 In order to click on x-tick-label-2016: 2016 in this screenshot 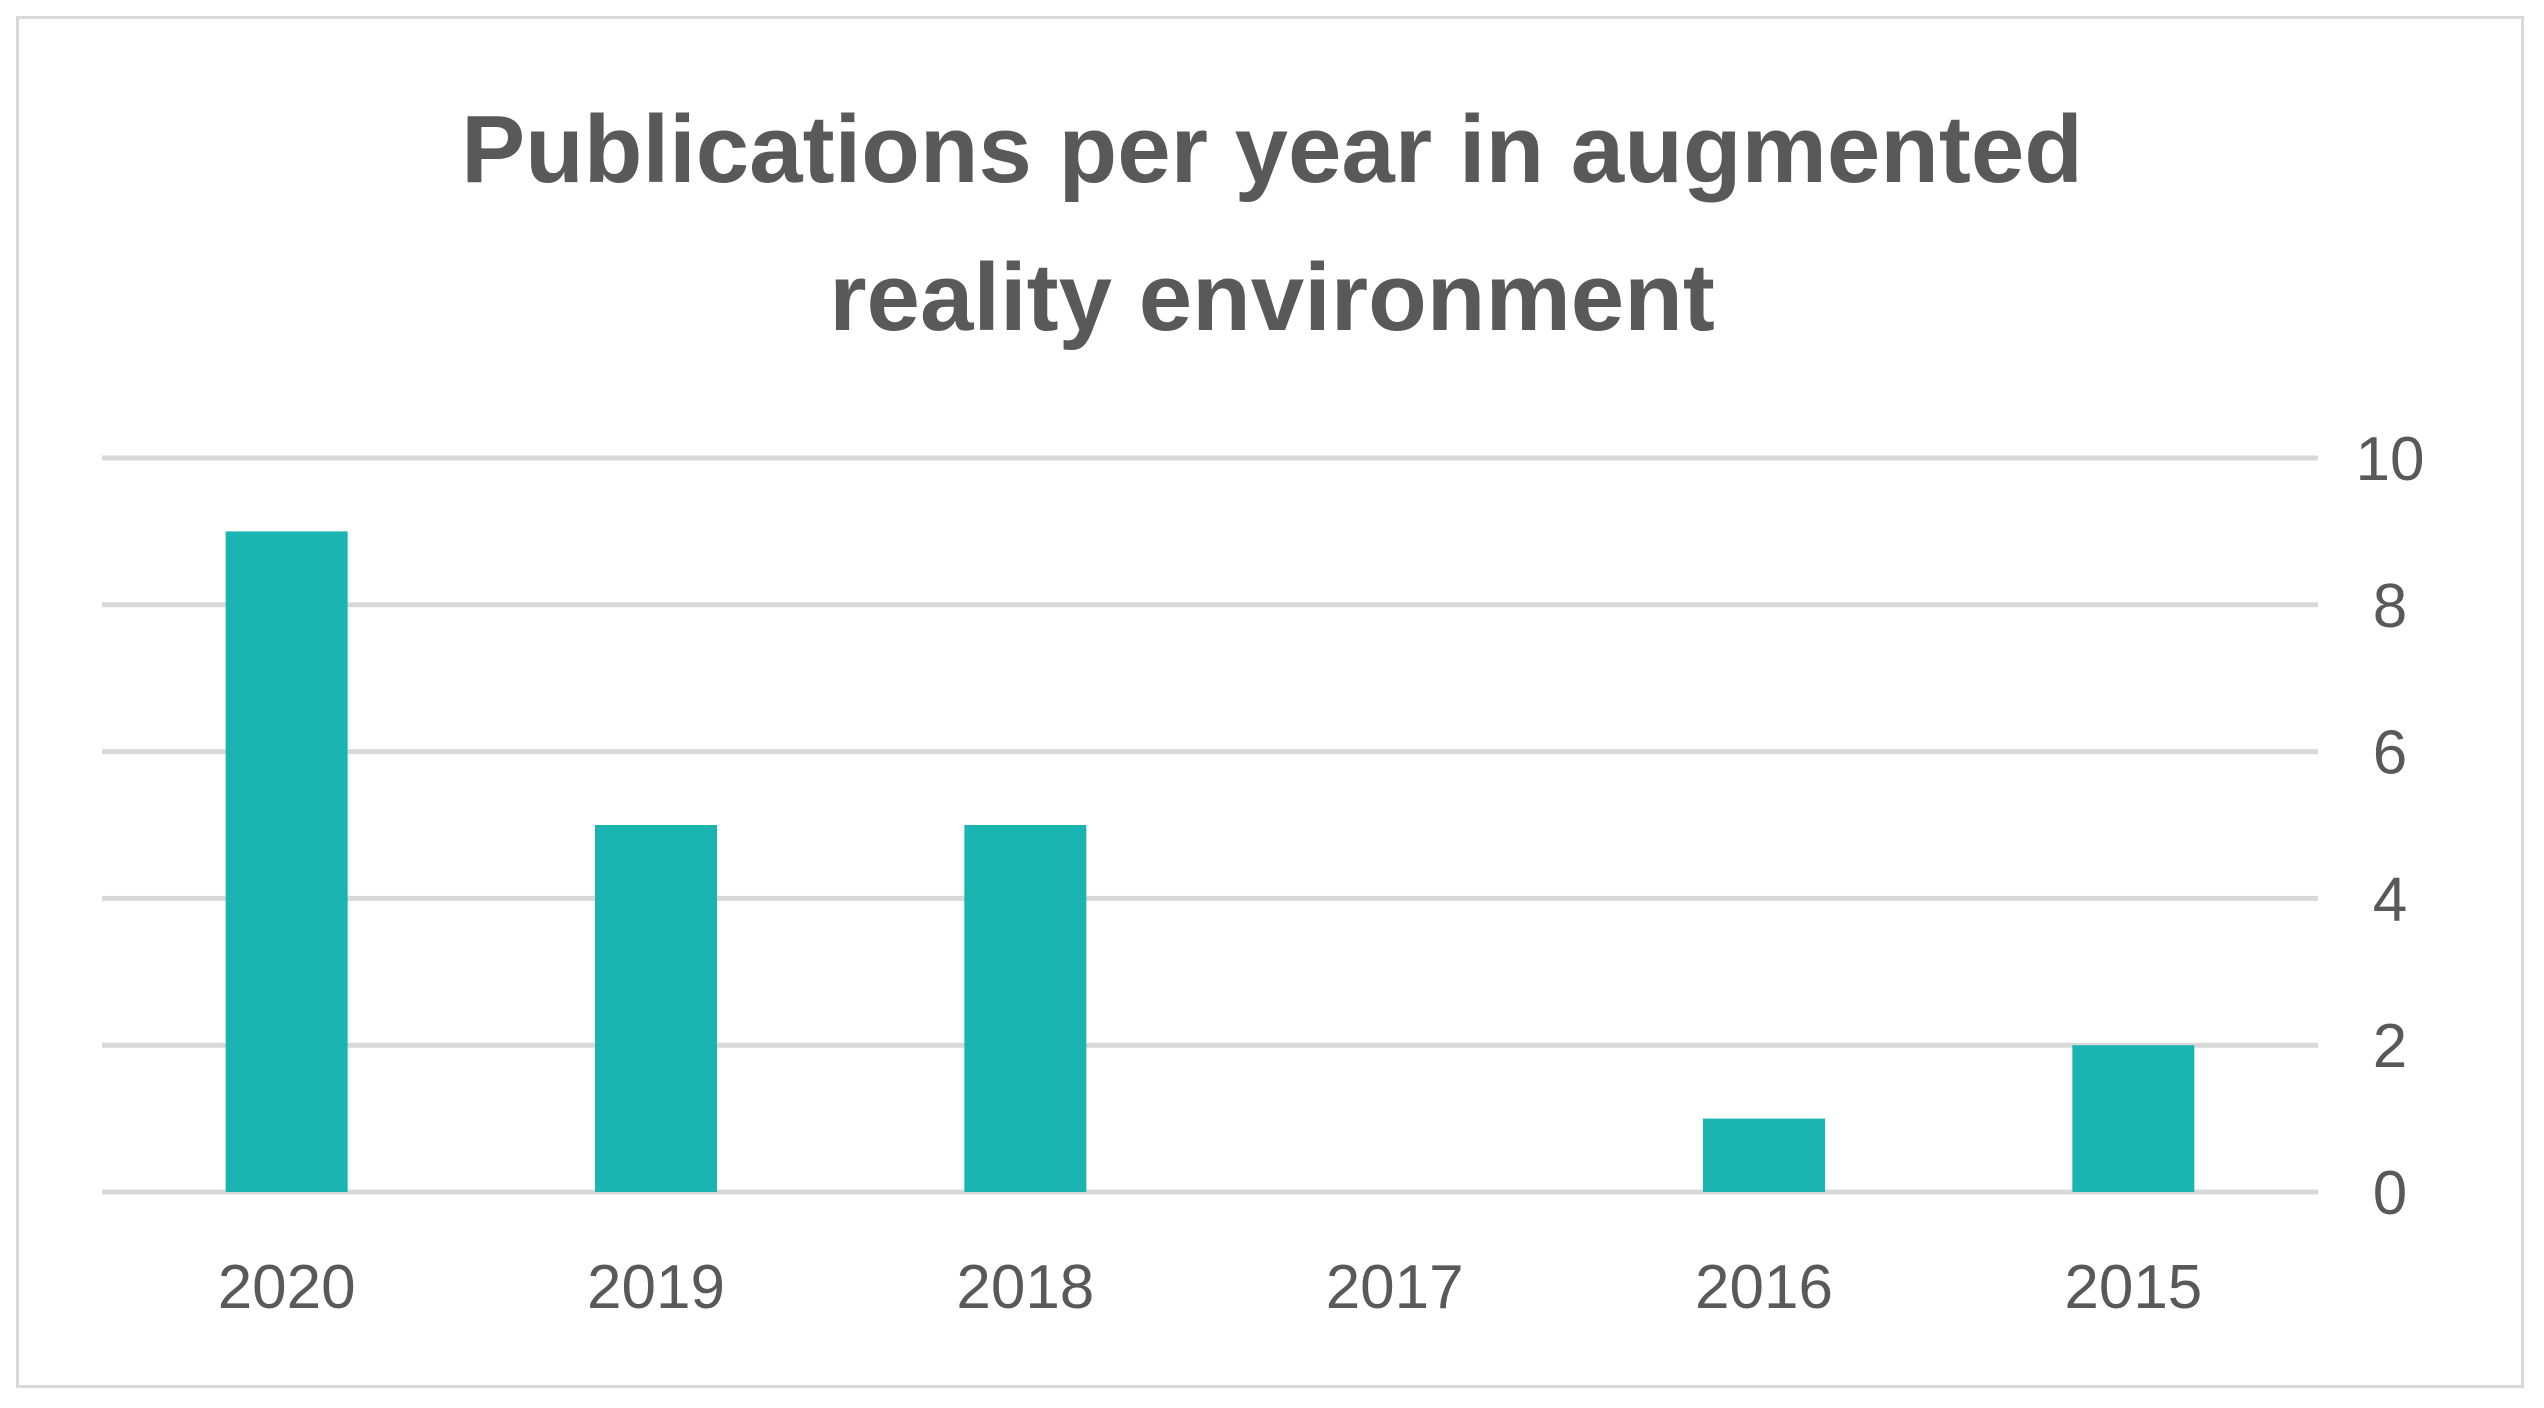, I will do `click(1764, 1287)`.